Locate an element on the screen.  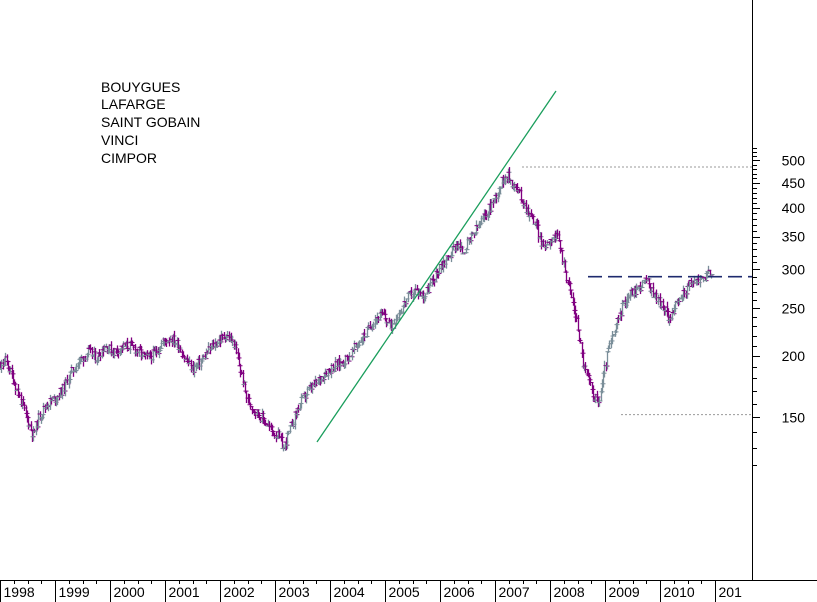
legend-item-vinci: VINCI is located at coordinates (120, 140).